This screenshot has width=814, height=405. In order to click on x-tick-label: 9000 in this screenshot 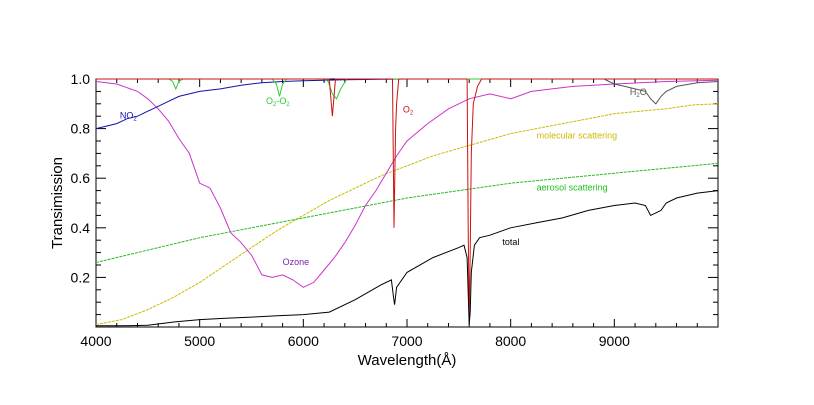, I will do `click(614, 341)`.